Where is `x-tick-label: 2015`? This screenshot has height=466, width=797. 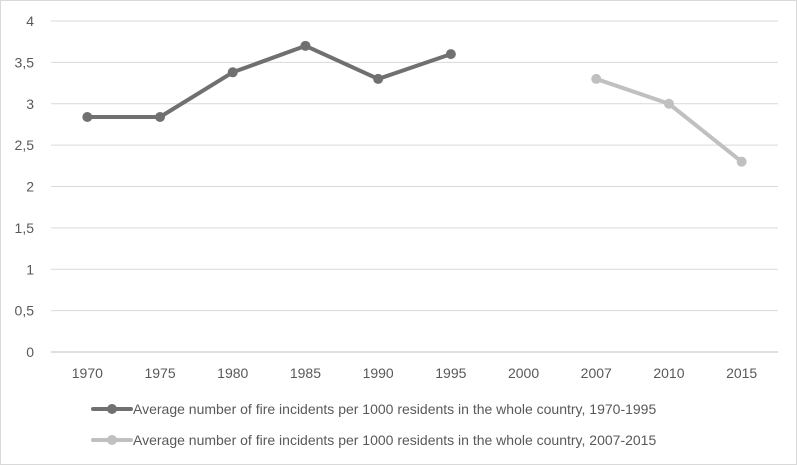
x-tick-label: 2015 is located at coordinates (741, 373).